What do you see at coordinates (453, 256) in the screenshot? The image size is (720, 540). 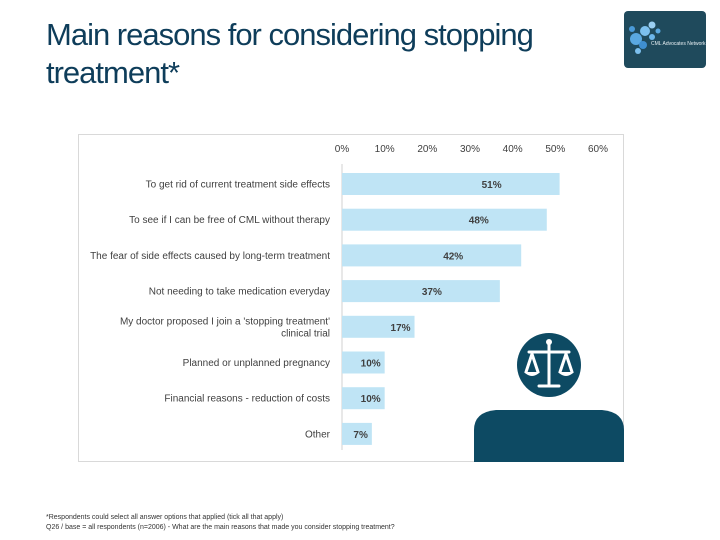 I see `data-label: 42%` at bounding box center [453, 256].